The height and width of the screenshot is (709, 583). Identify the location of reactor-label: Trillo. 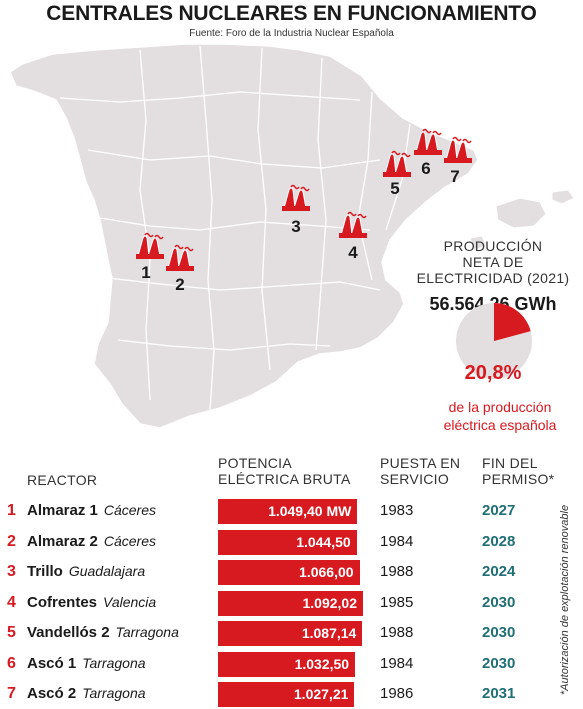
(45, 571).